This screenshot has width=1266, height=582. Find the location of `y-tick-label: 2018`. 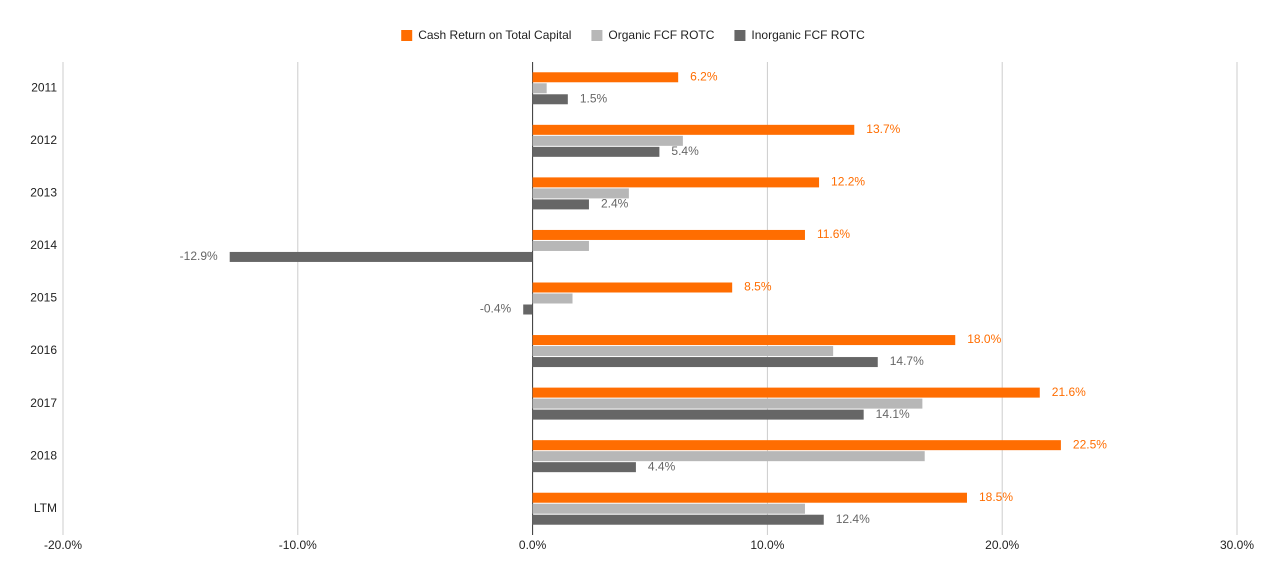

y-tick-label: 2018 is located at coordinates (43, 455).